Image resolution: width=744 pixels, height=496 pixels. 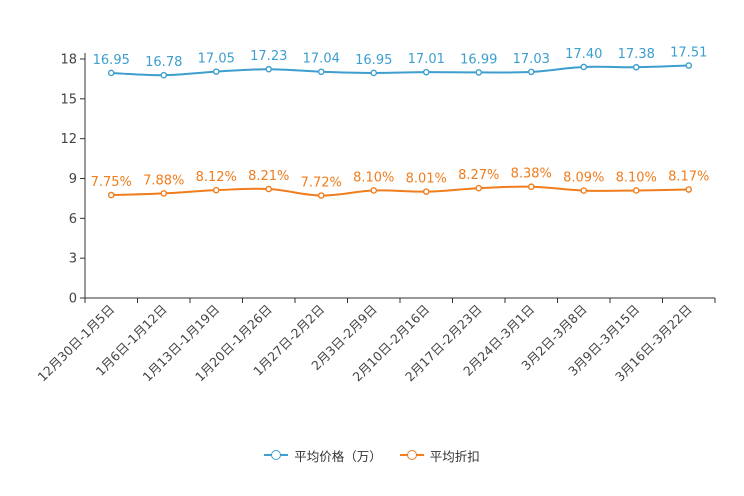 I want to click on discount-data-label: 8.38%, so click(x=531, y=174).